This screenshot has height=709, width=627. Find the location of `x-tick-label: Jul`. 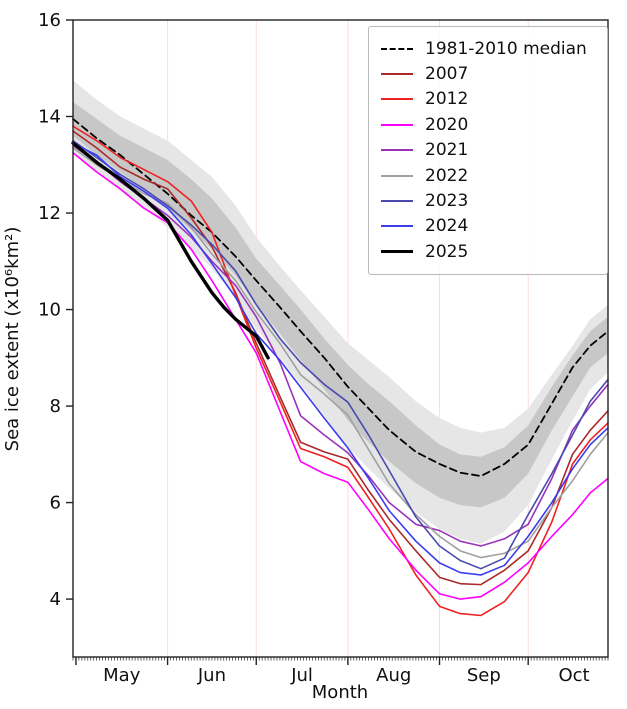

x-tick-label: Jul is located at coordinates (301, 675).